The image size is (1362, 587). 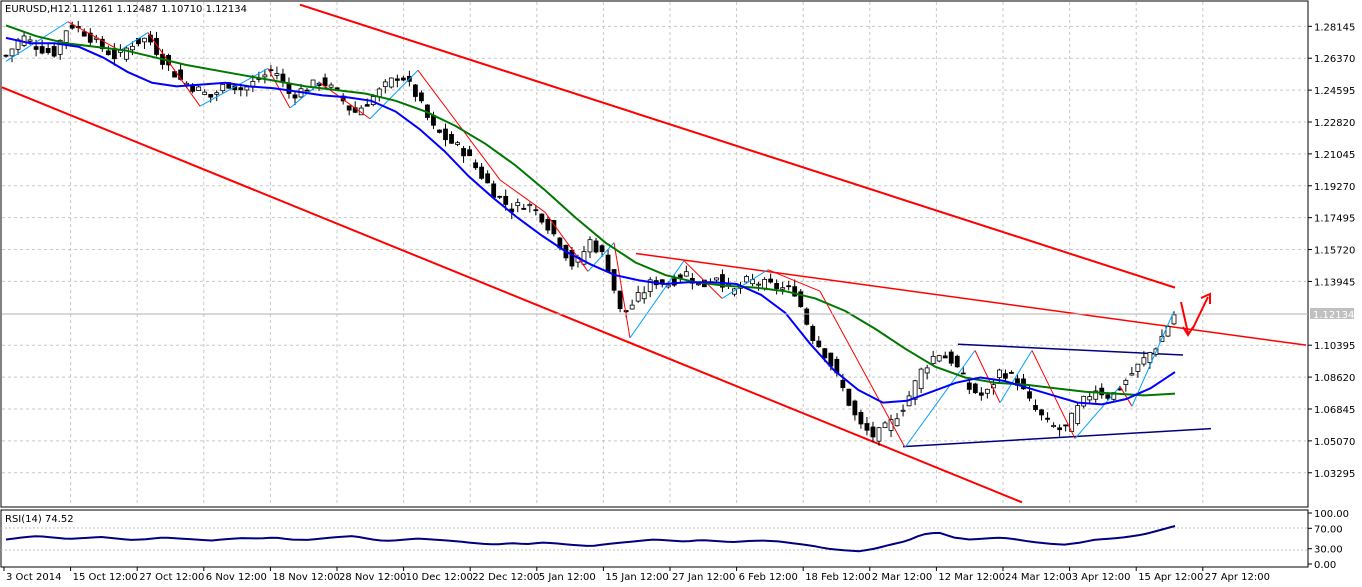 I want to click on price-tick-label: 1.24595, so click(x=1334, y=91).